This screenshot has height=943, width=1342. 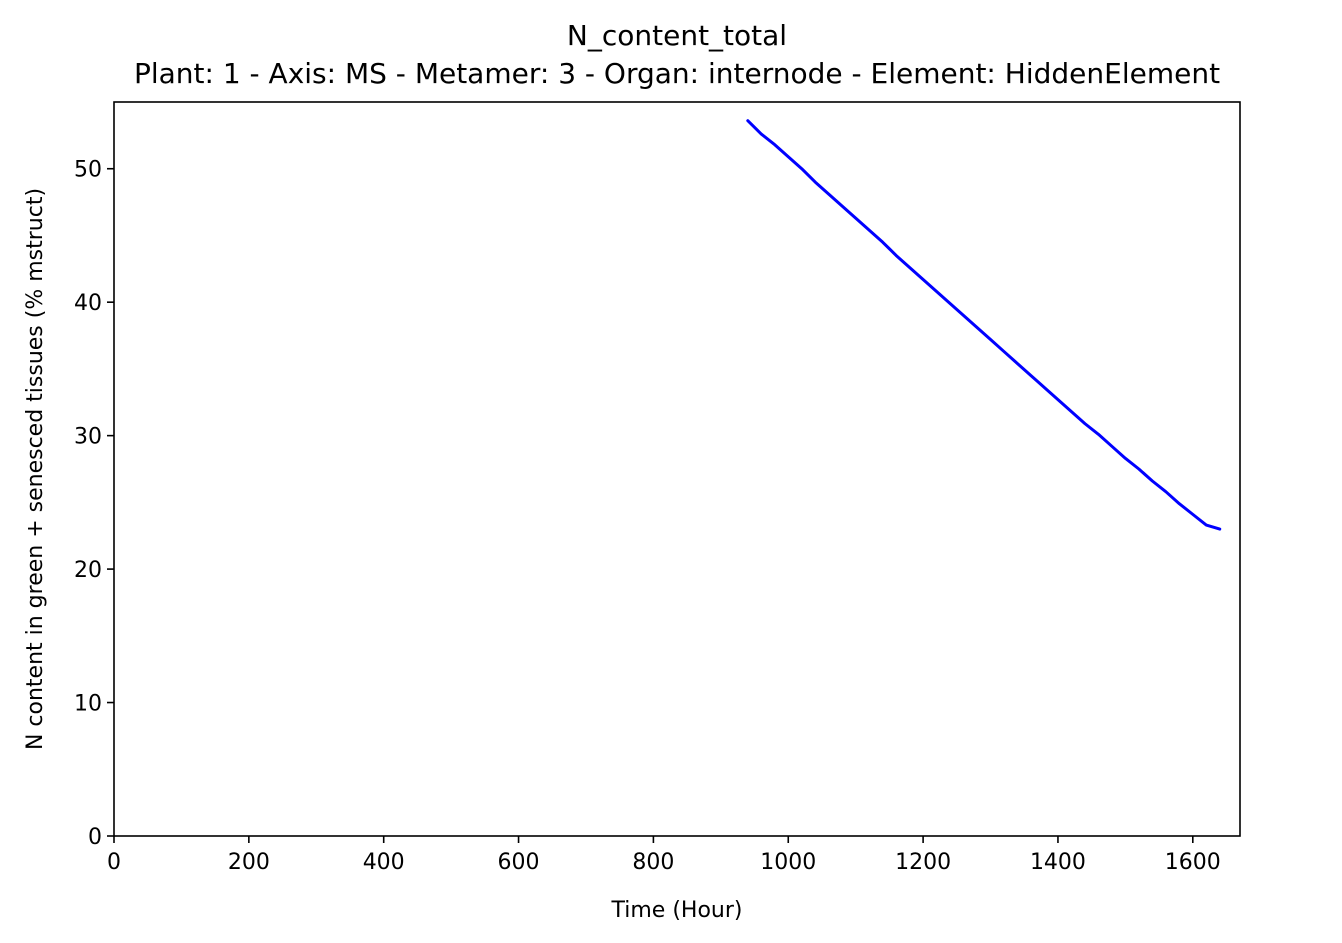 What do you see at coordinates (1058, 862) in the screenshot?
I see `x-tick-label: 1400` at bounding box center [1058, 862].